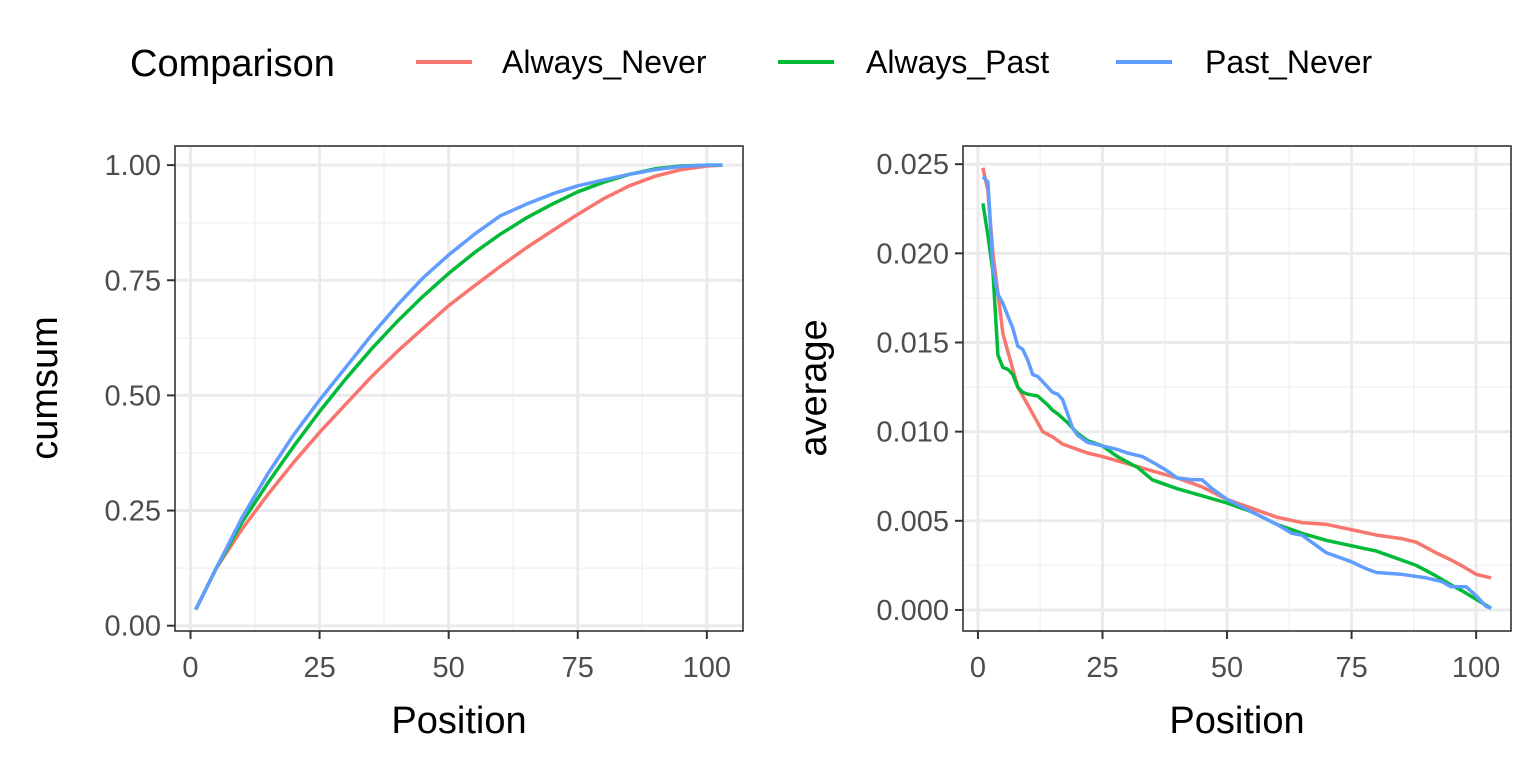 This screenshot has width=1536, height=768. What do you see at coordinates (1289, 62) in the screenshot?
I see `legend-label-past-never: Past_Never` at bounding box center [1289, 62].